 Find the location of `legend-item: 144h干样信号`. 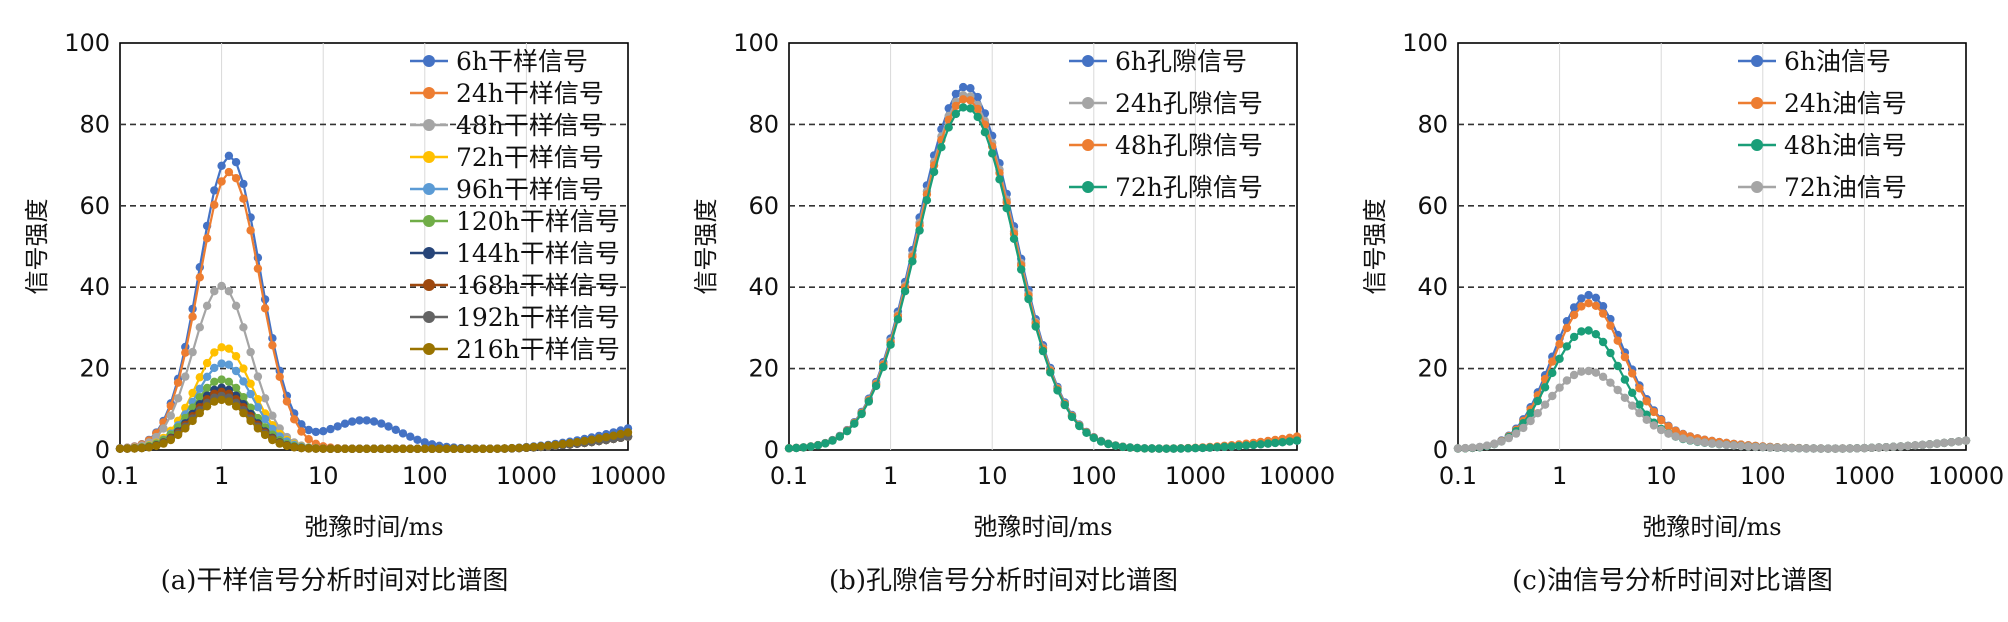

legend-item: 144h干样信号 is located at coordinates (515, 253).